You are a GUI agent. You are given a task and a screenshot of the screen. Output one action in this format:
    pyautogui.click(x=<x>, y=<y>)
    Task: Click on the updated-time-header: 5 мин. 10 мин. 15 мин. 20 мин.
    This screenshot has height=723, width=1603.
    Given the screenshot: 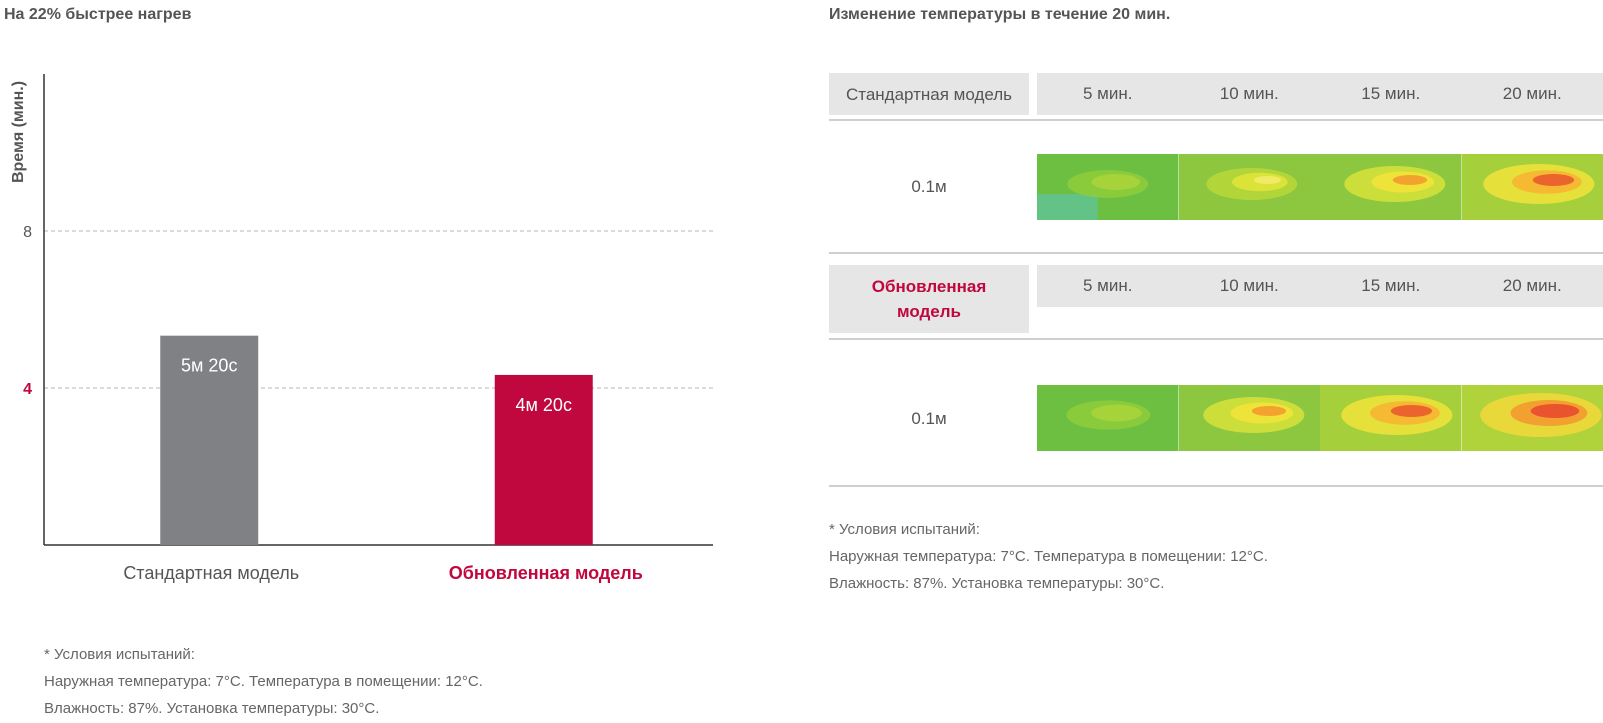 What is the action you would take?
    pyautogui.click(x=1320, y=286)
    